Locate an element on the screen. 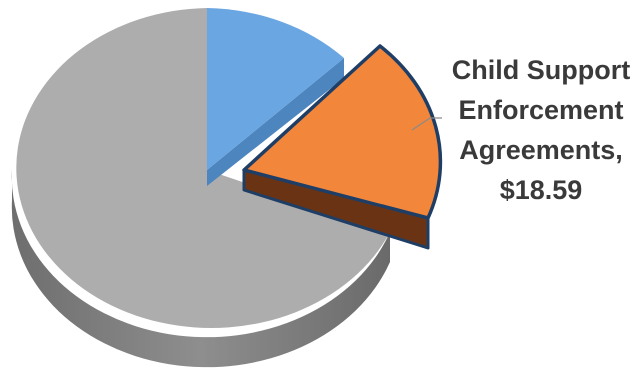  label-line-1: Child Support is located at coordinates (541, 70).